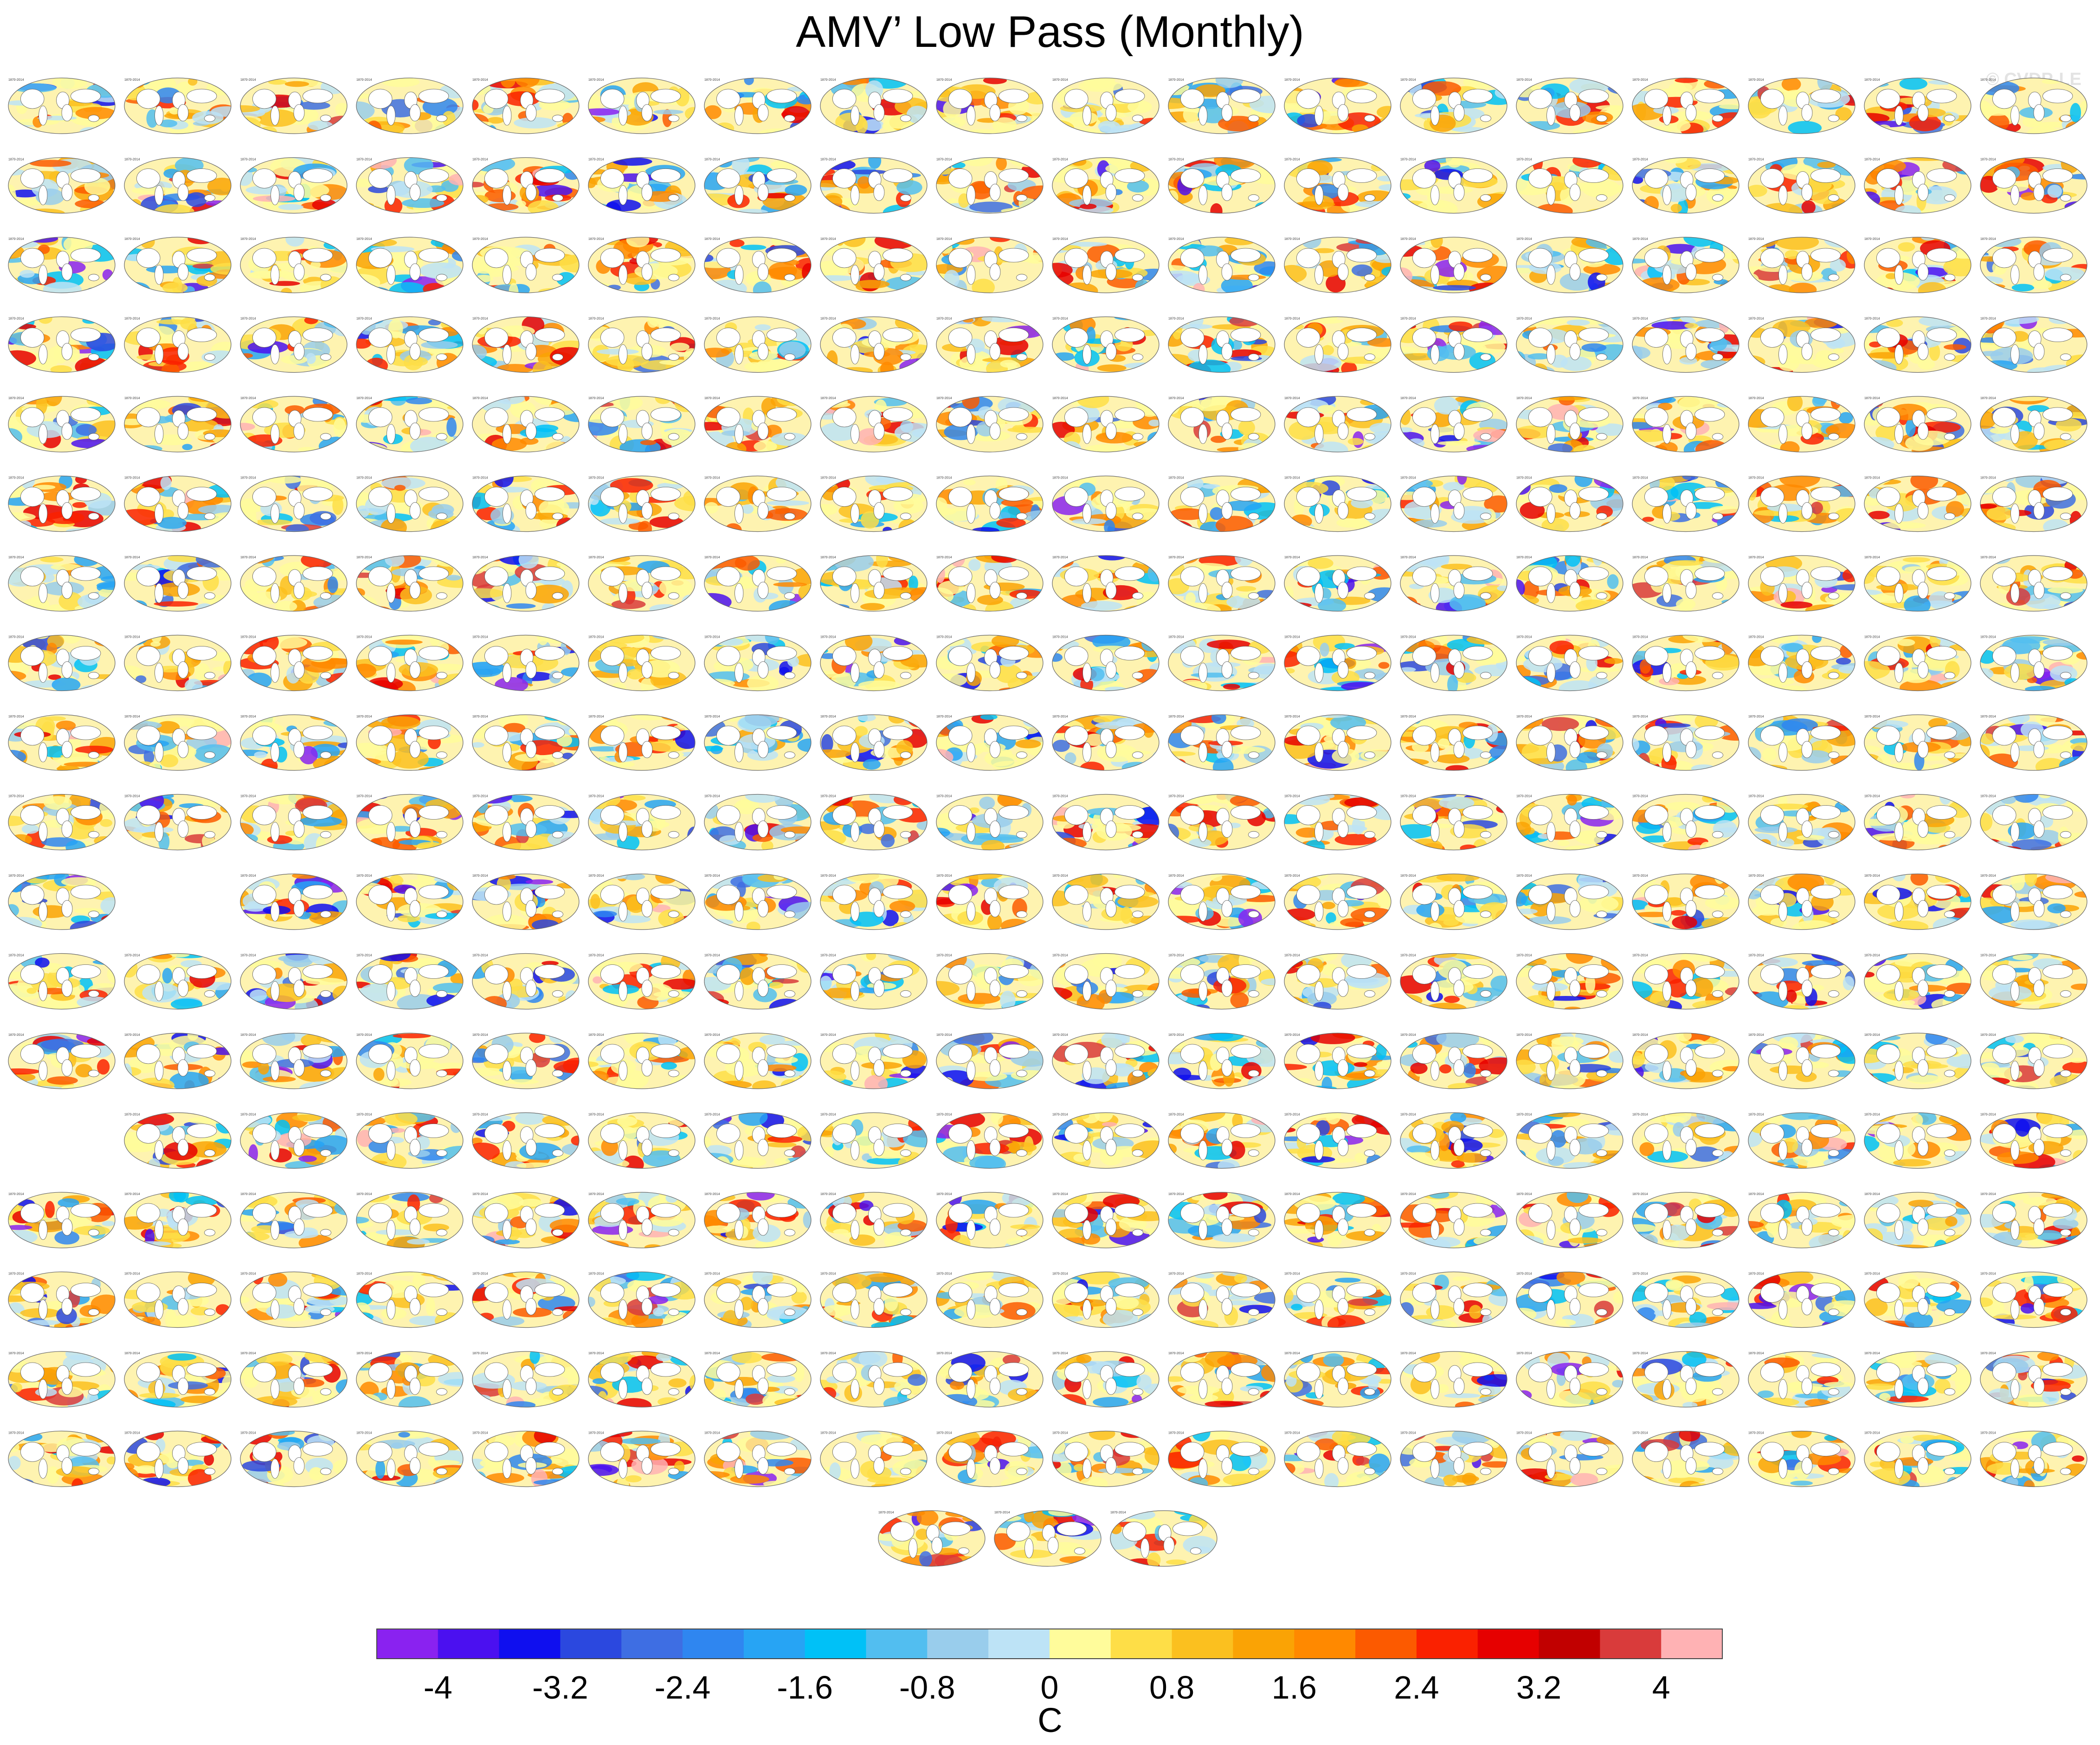 The width and height of the screenshot is (2100, 1745). Describe the element at coordinates (1172, 1688) in the screenshot. I see `colorbar-tick-label: 0.8` at that location.